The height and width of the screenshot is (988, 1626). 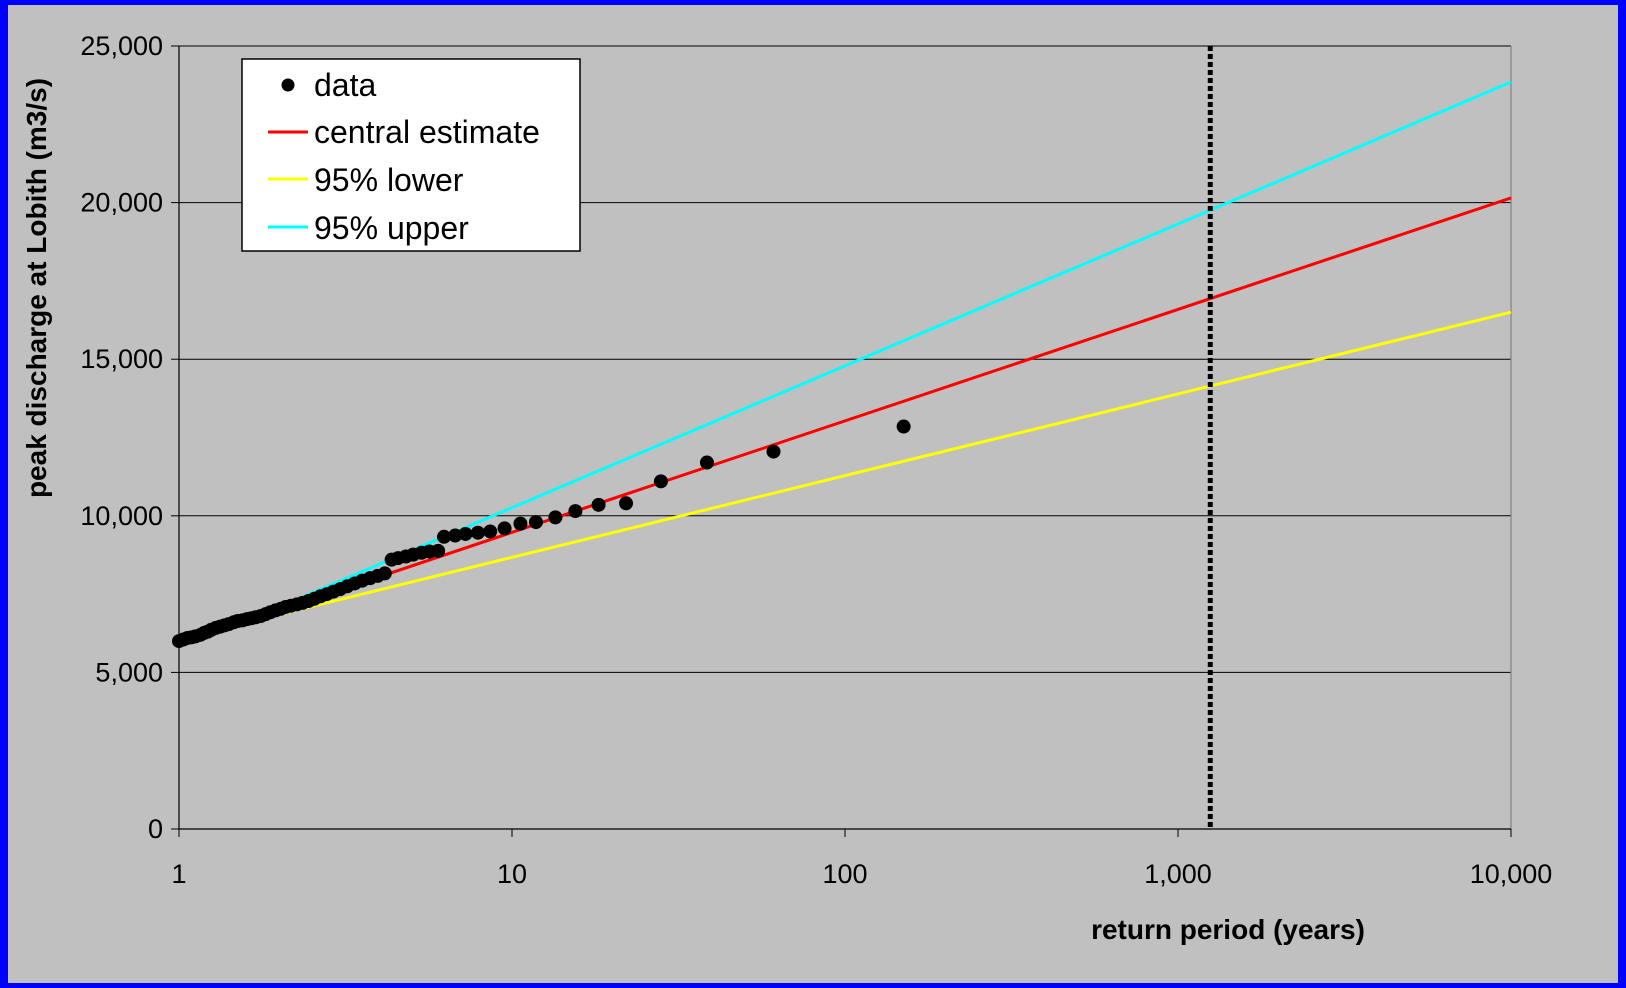 I want to click on x-tick-labels: 1 10 100 1,000 10,000, so click(x=861, y=874).